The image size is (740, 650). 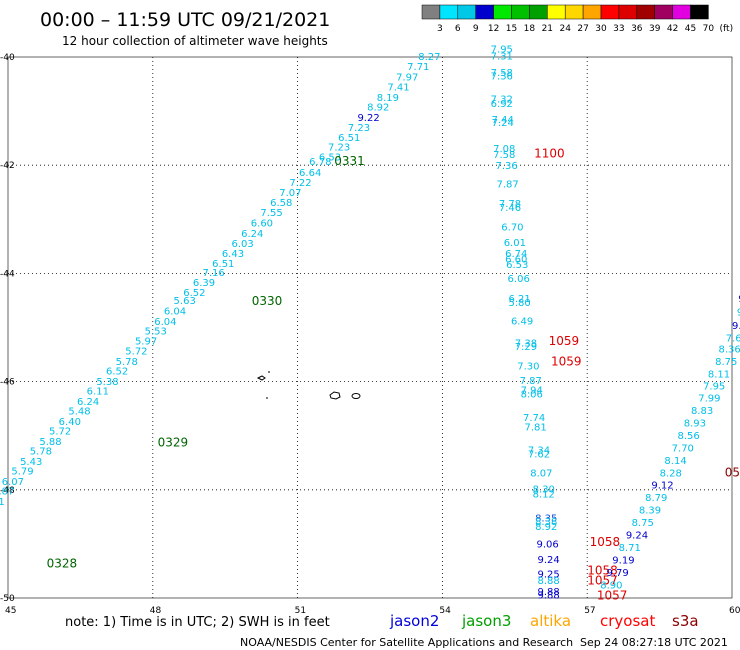 I want to click on legend-s3a: s3a, so click(x=685, y=621).